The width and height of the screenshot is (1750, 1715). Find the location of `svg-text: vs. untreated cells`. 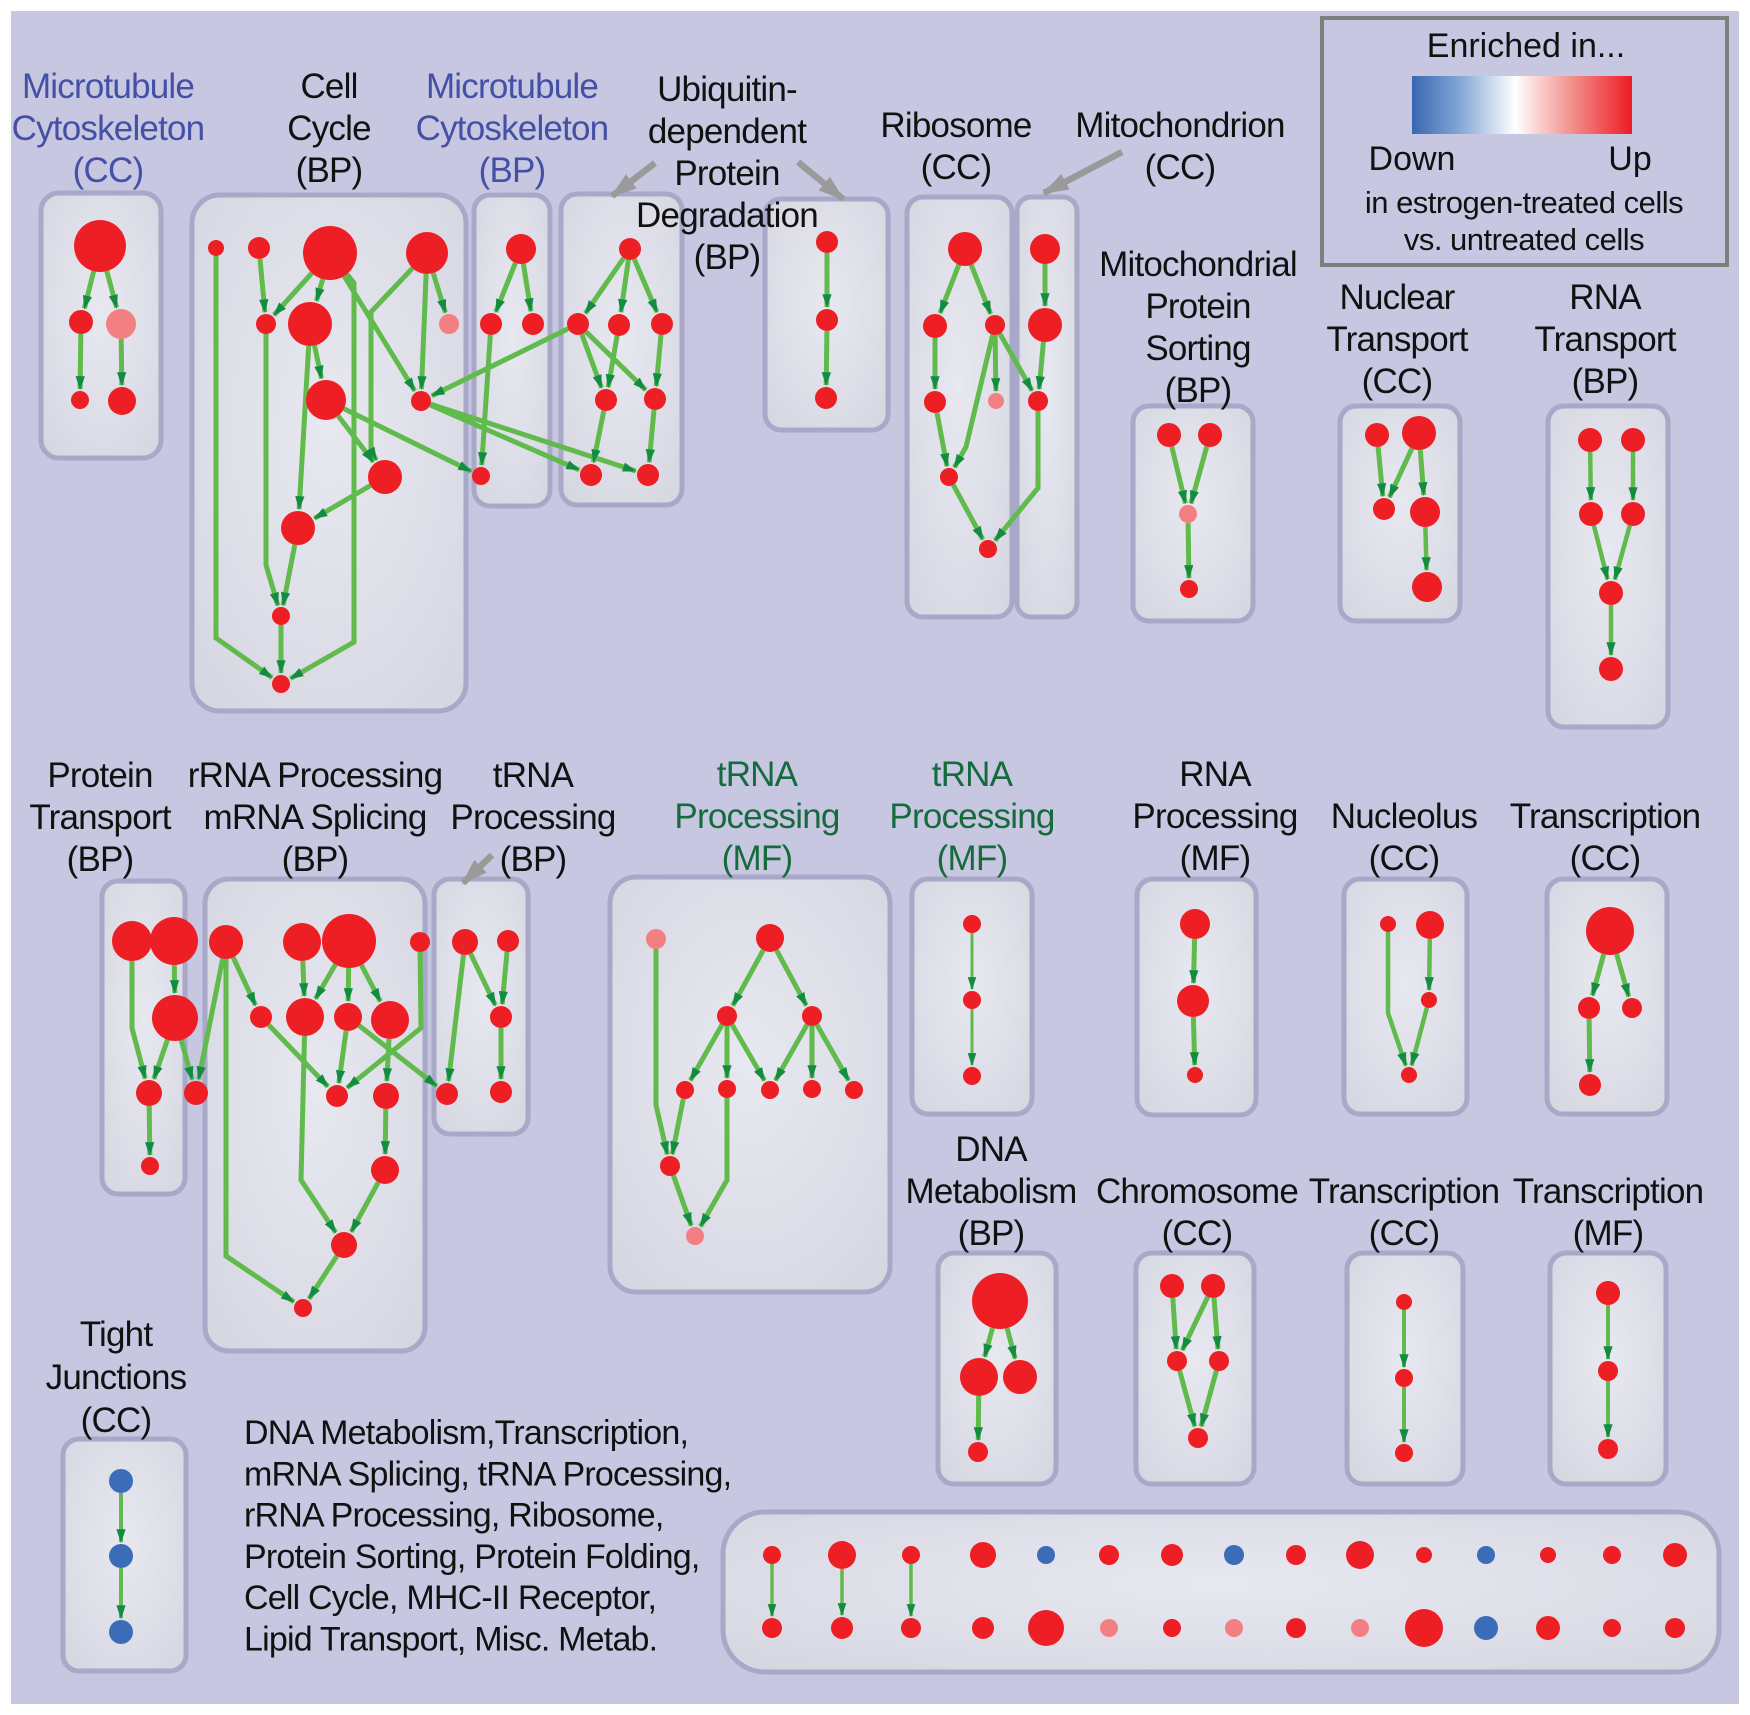

svg-text: vs. untreated cells is located at coordinates (1524, 239).